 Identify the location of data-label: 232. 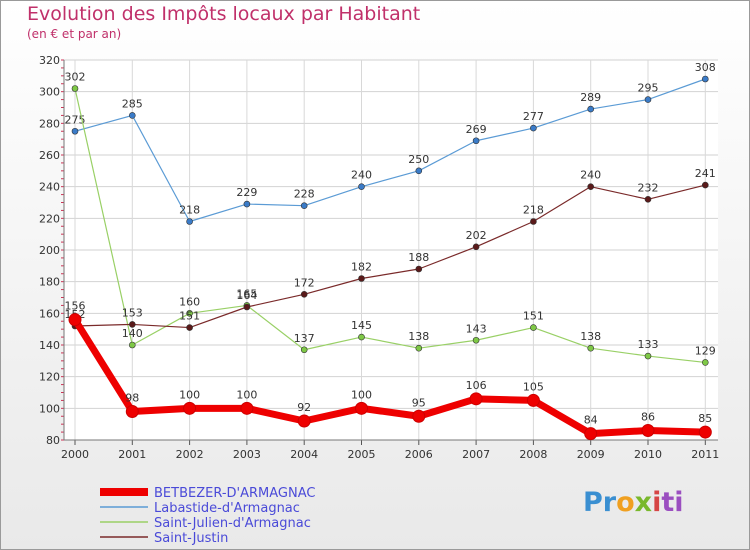
(648, 187).